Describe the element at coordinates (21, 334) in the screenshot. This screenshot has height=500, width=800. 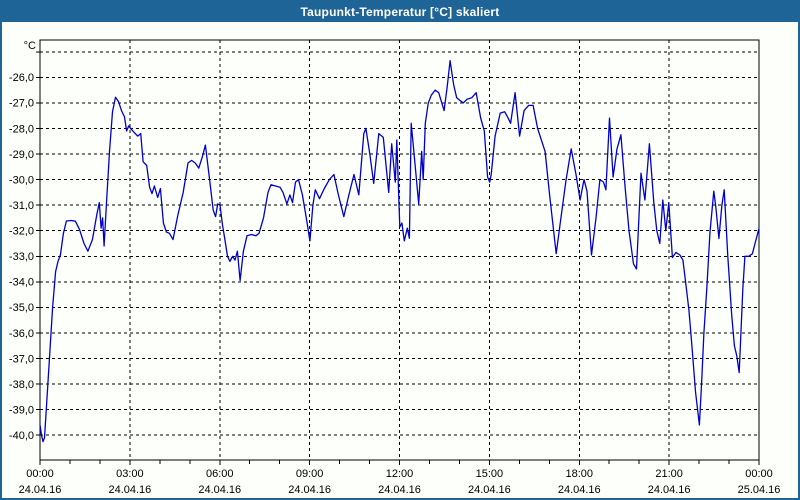
I see `y-tick-label: -36,0` at that location.